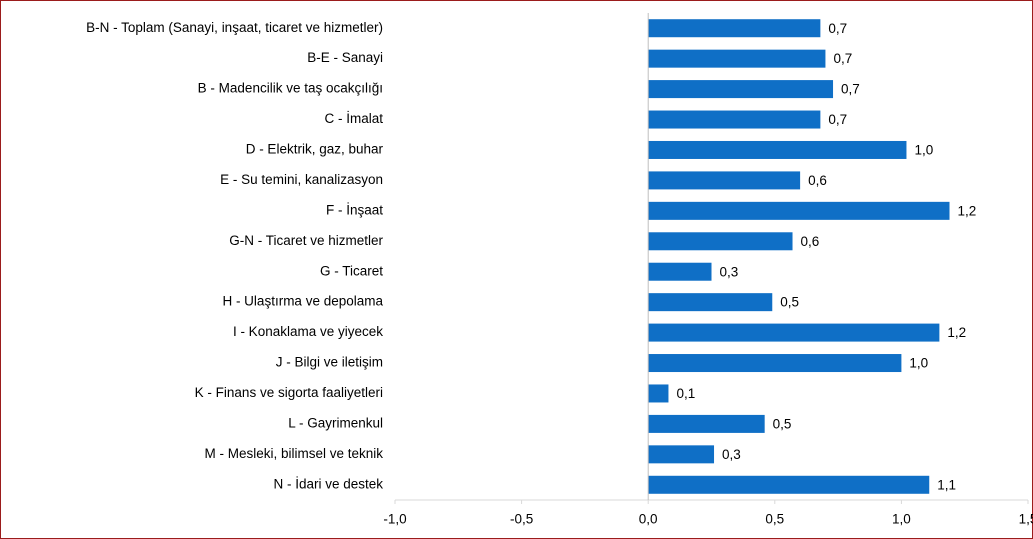 The image size is (1033, 539). I want to click on y-tick-label: G-N - Ticaret ve hizmetler, so click(306, 240).